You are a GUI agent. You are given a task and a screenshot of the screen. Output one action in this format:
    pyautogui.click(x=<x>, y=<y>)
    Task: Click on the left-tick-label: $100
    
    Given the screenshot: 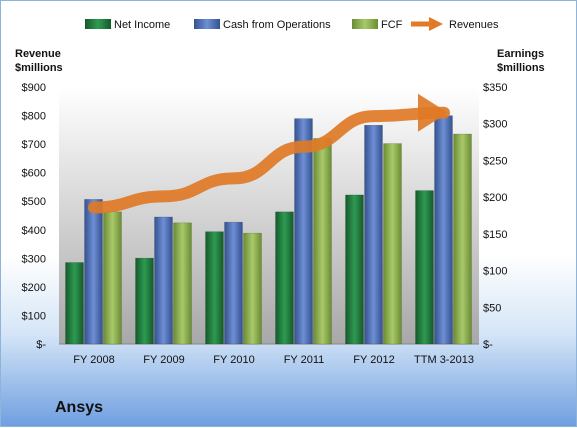 What is the action you would take?
    pyautogui.click(x=34, y=316)
    